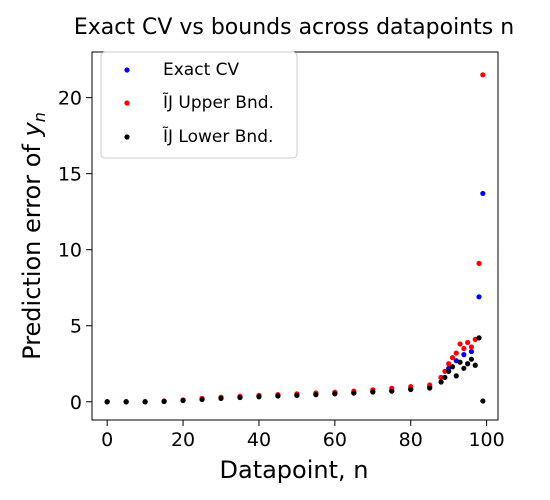 This screenshot has height=500, width=550. Describe the element at coordinates (294, 470) in the screenshot. I see `x-axis-label: Datapoint, n` at that location.